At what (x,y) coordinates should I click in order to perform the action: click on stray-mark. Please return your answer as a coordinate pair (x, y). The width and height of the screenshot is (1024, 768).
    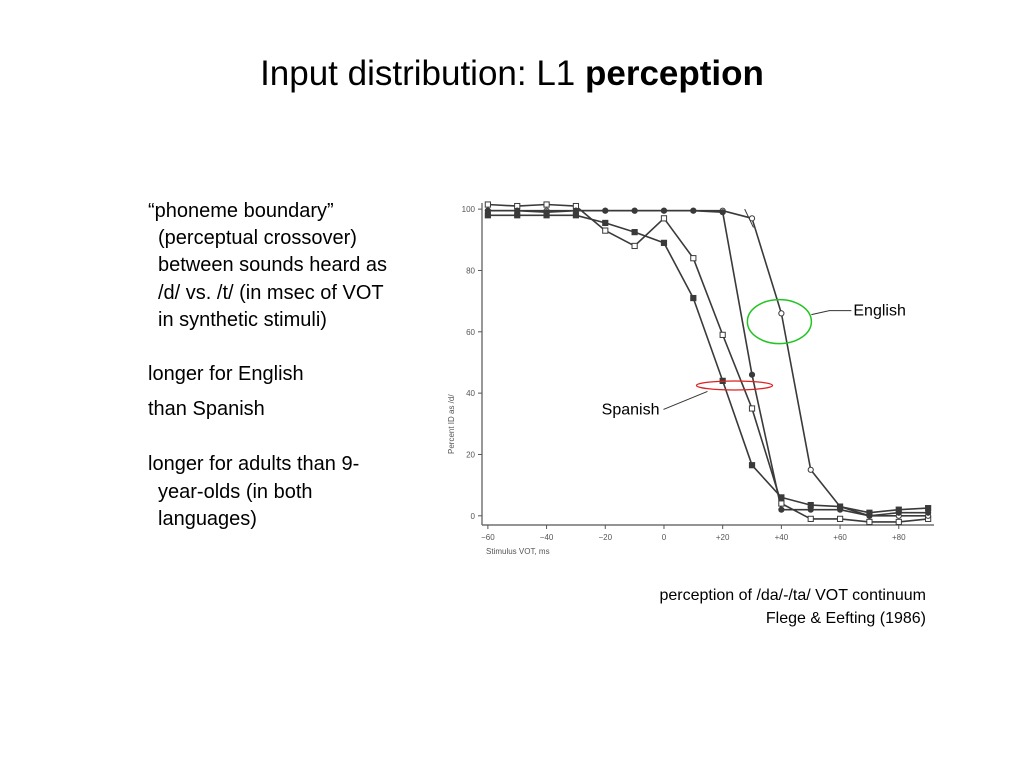
    Looking at the image, I should click on (749, 218).